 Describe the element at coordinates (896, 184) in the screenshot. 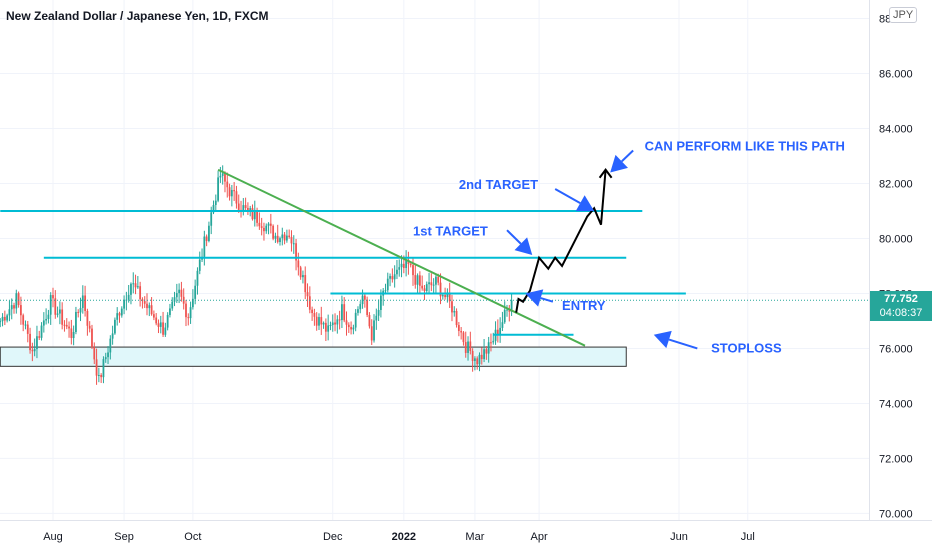

I see `price-tick-label: 82.000` at that location.